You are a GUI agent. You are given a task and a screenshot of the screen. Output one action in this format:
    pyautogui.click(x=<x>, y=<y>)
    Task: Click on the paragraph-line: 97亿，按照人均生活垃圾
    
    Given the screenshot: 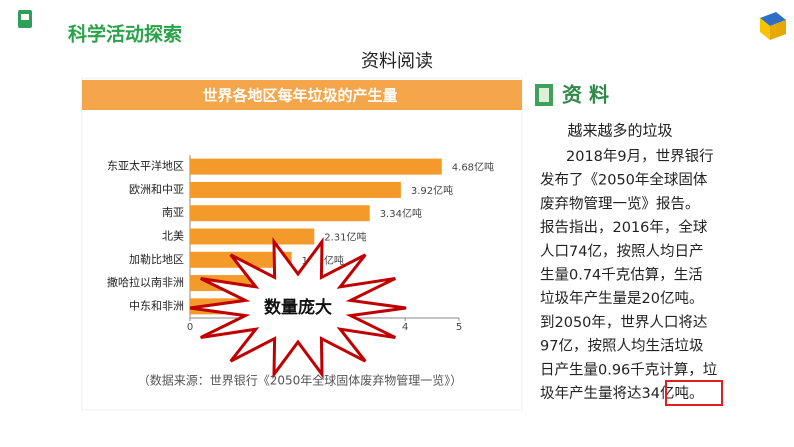 What is the action you would take?
    pyautogui.click(x=622, y=346)
    